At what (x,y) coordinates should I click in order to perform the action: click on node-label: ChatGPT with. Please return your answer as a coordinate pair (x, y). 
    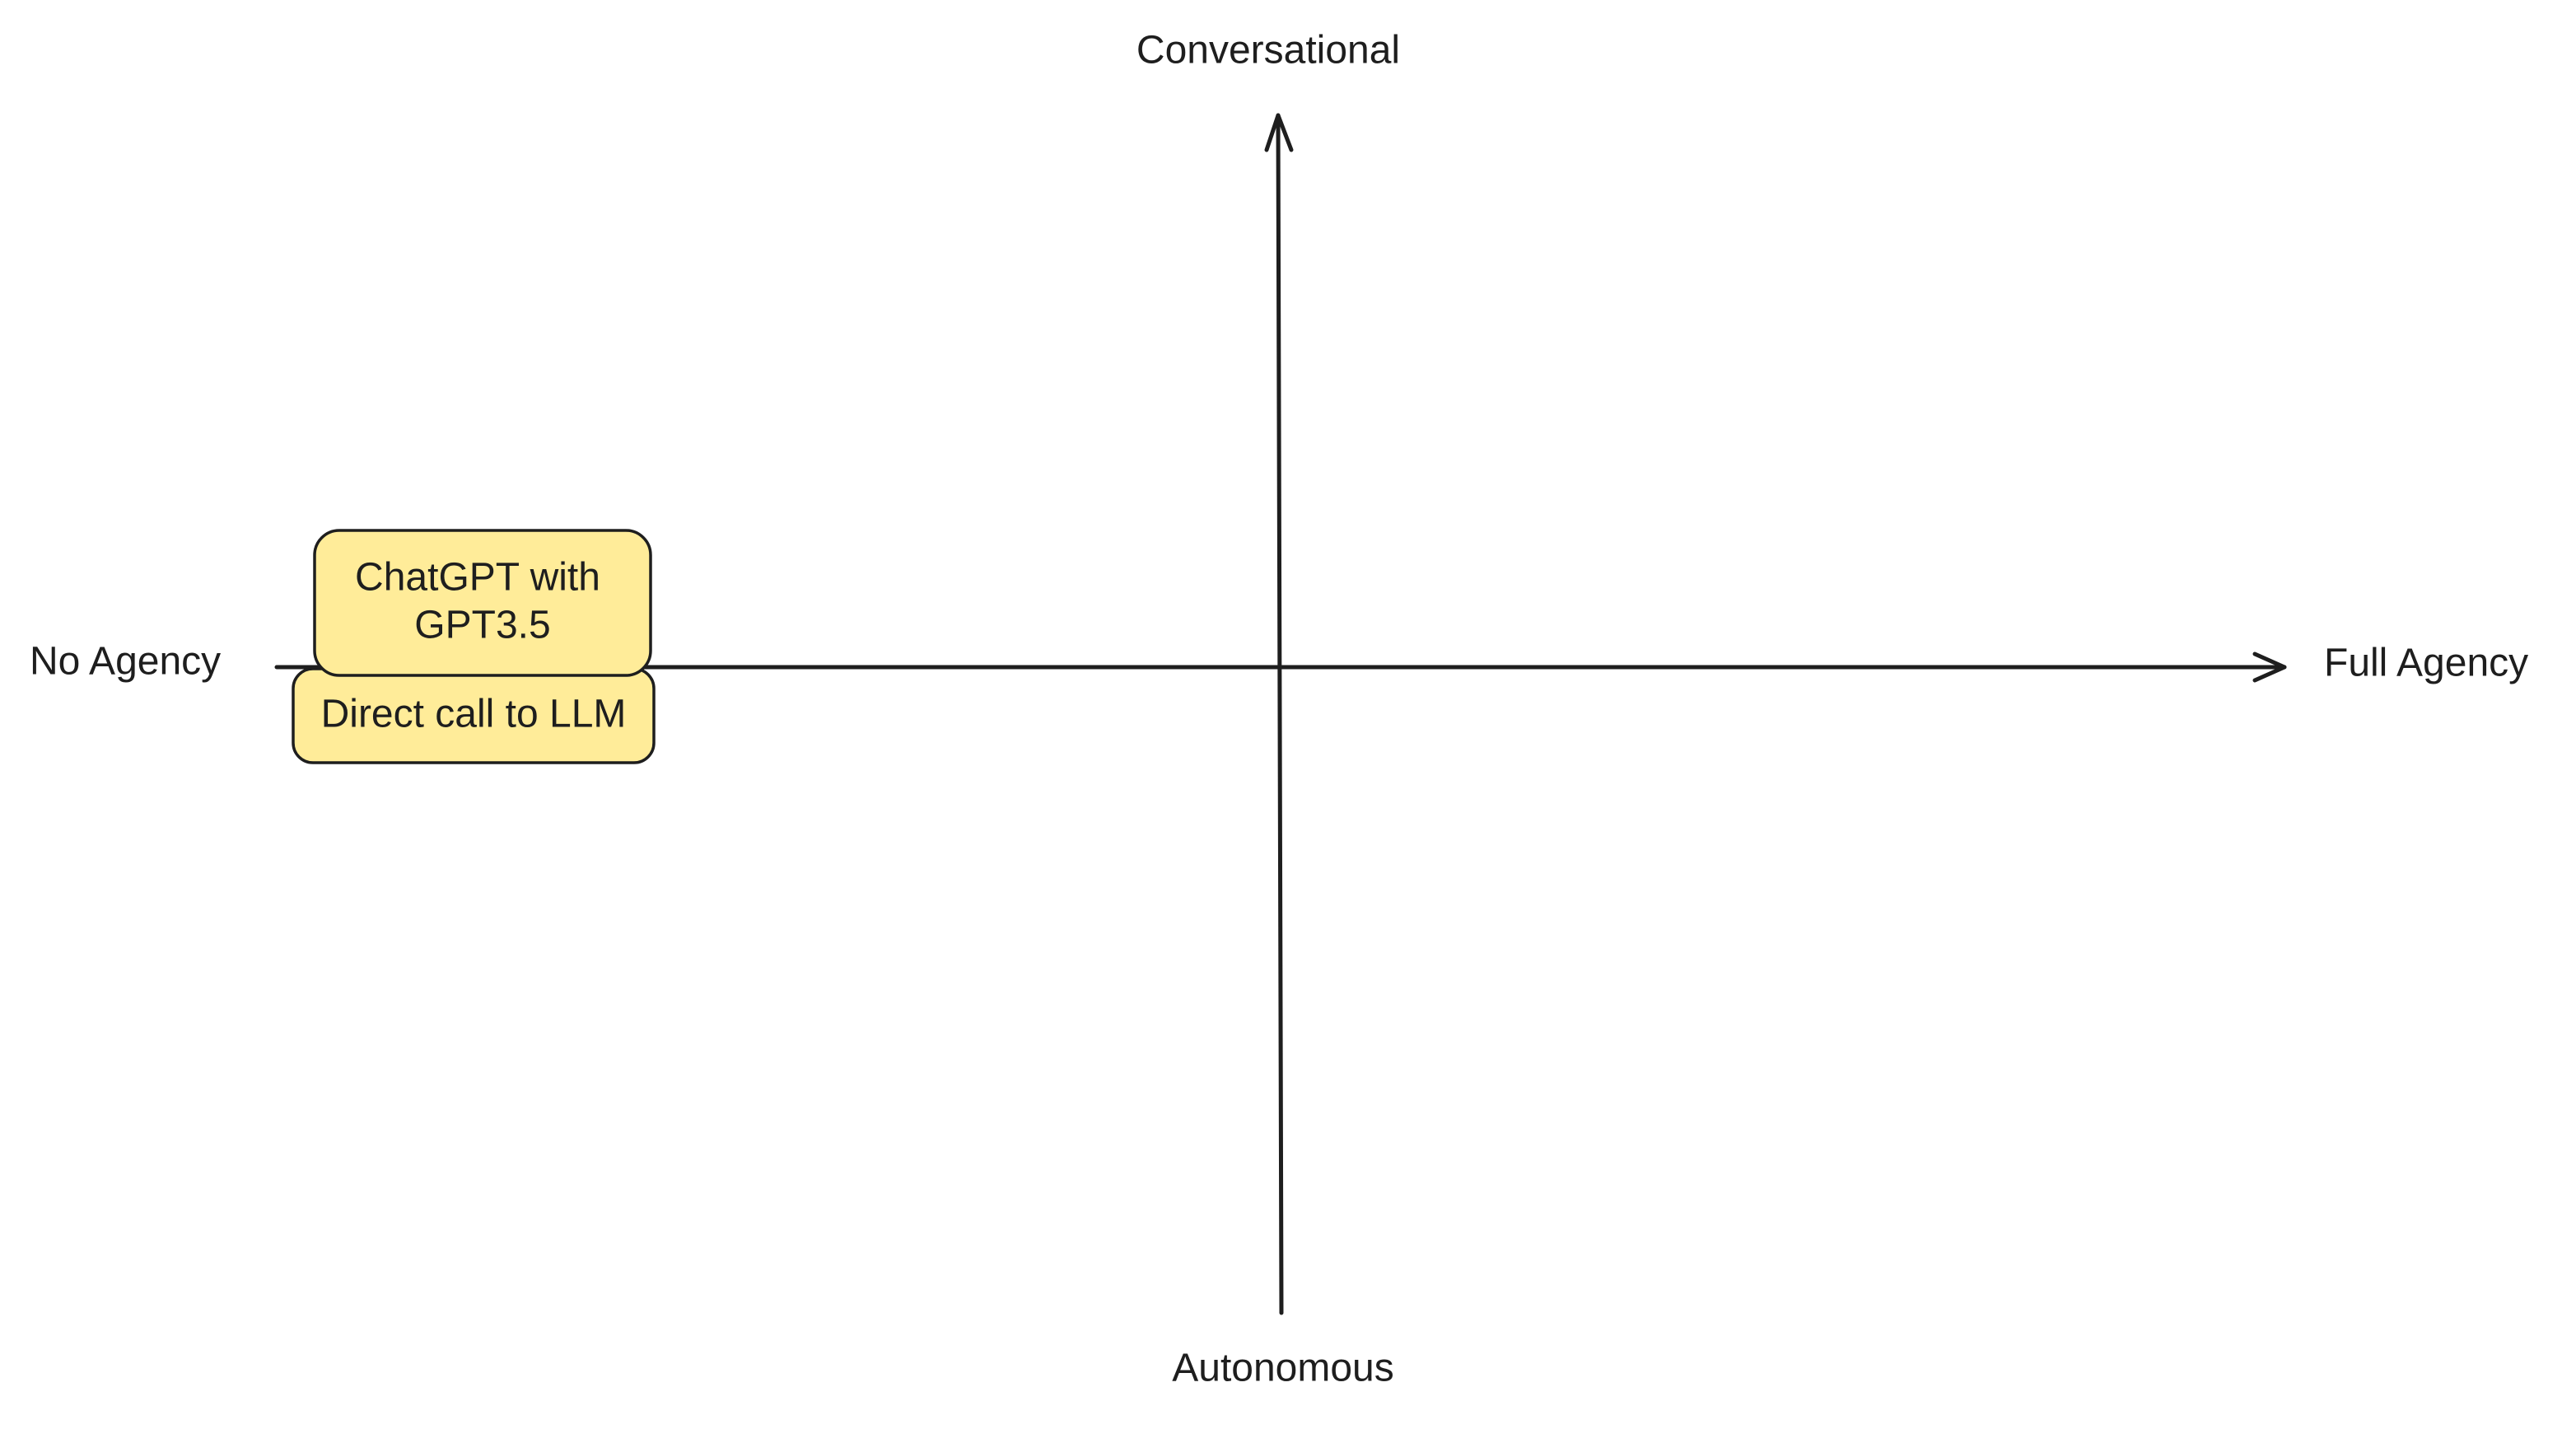
    Looking at the image, I should click on (477, 578).